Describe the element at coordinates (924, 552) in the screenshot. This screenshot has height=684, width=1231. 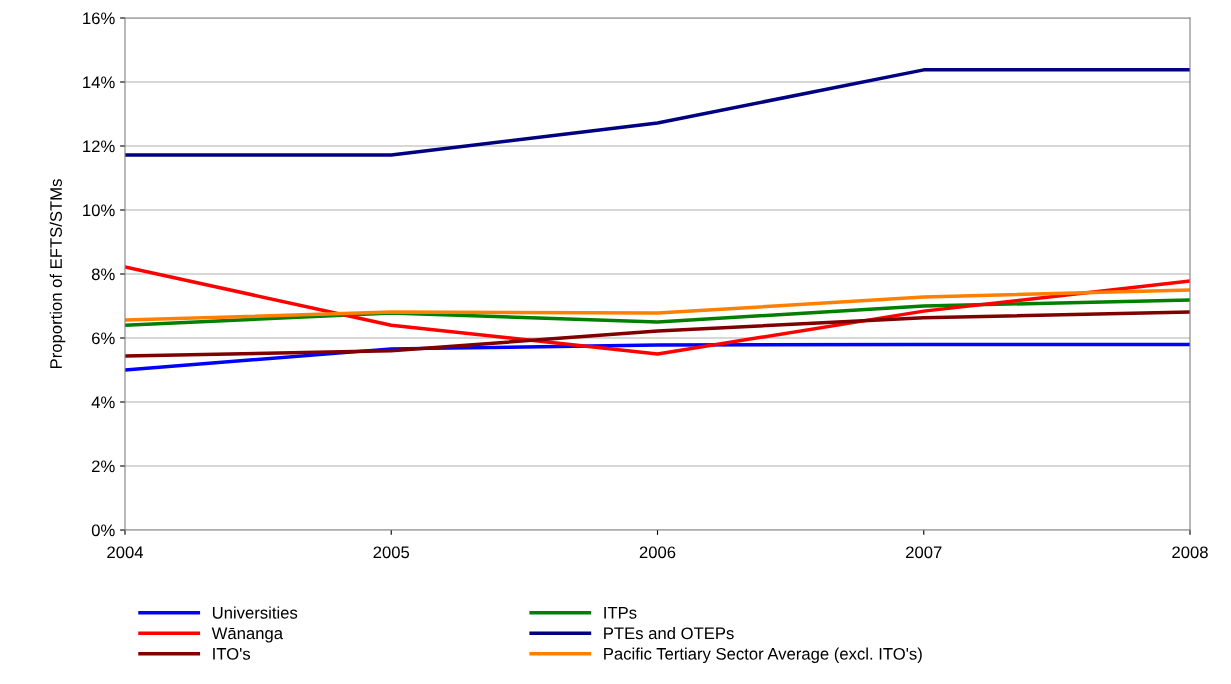
I see `x-tick-label: 2007` at that location.